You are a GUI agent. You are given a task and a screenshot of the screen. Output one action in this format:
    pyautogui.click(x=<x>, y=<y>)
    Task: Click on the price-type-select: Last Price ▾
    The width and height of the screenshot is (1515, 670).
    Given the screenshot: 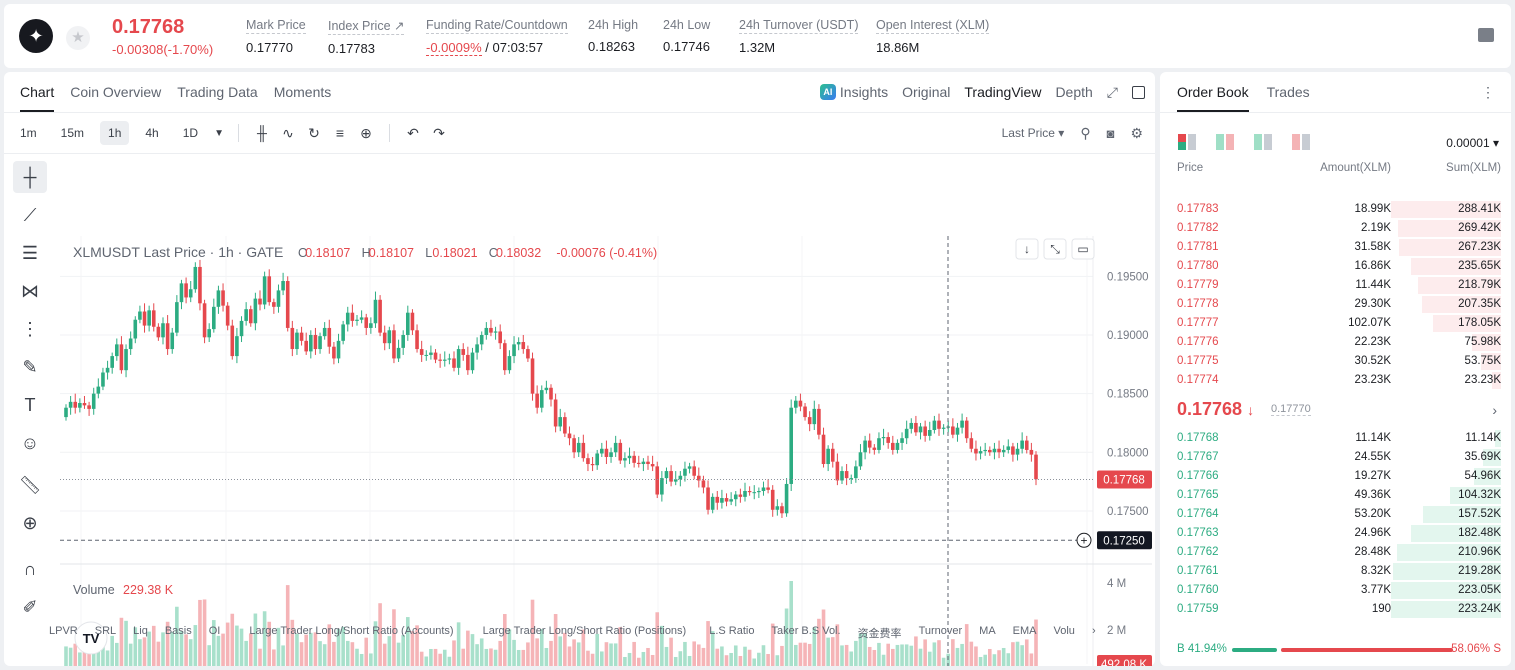 What is the action you would take?
    pyautogui.click(x=1033, y=133)
    